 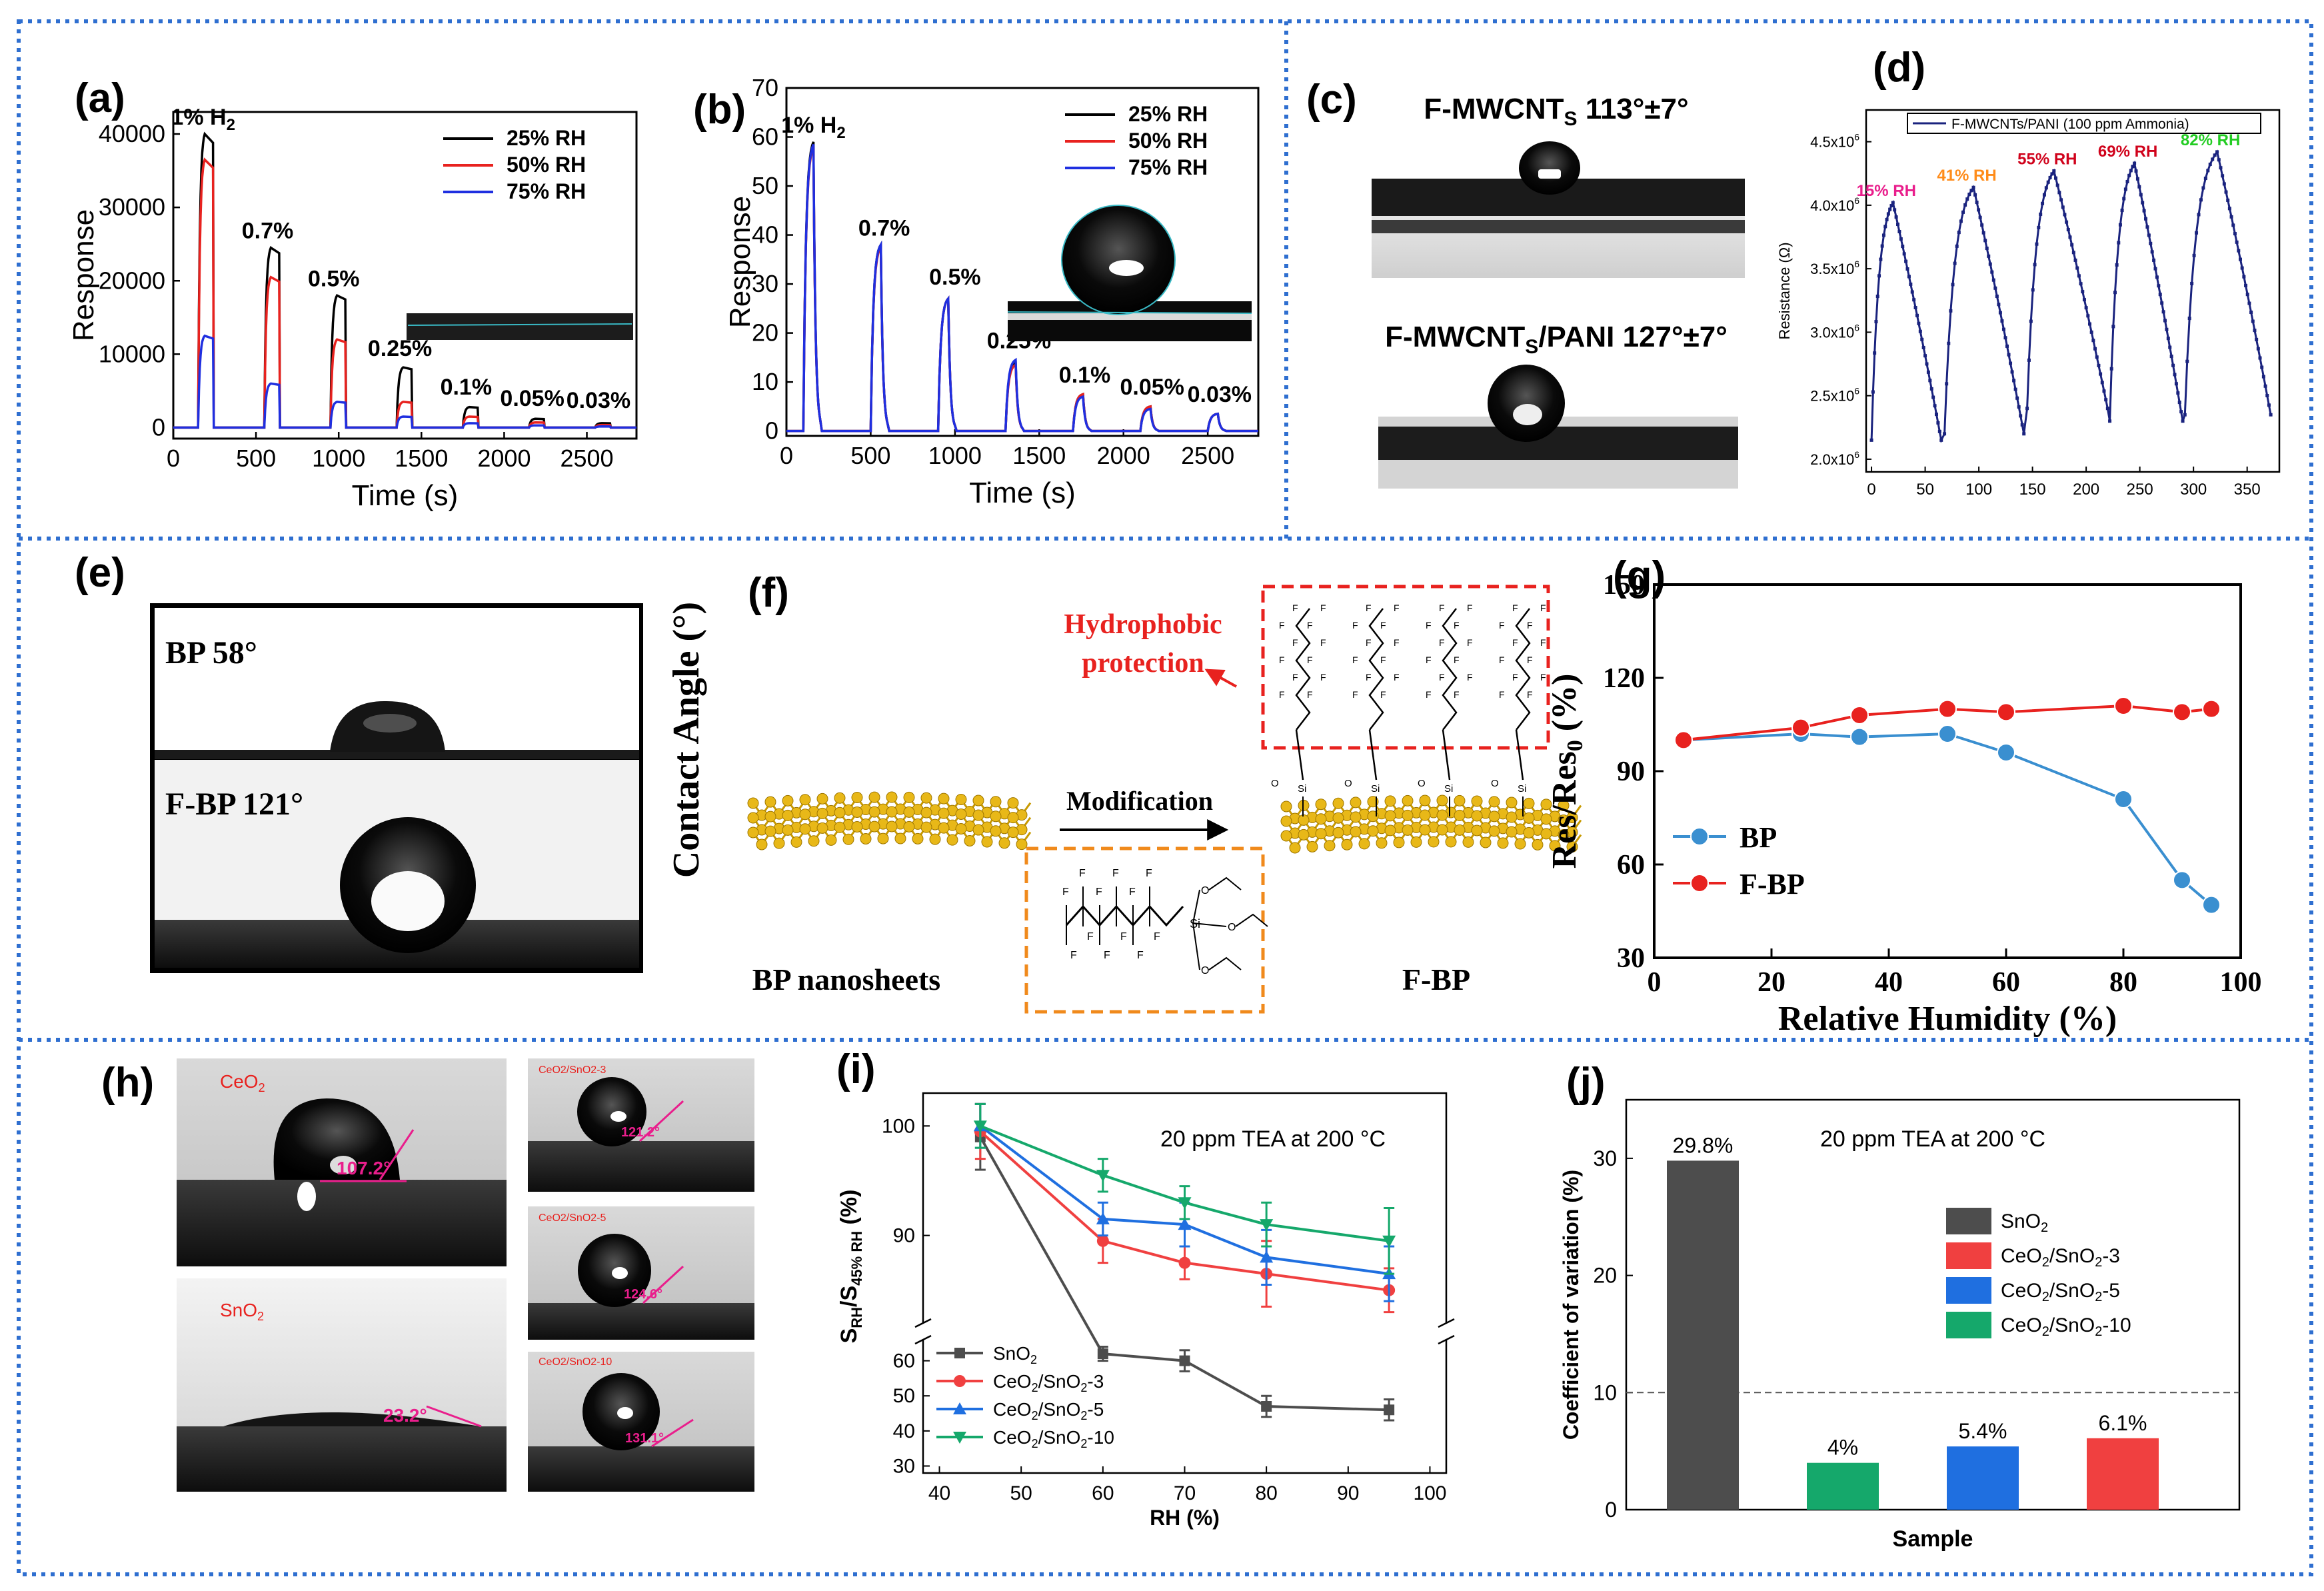 What do you see at coordinates (1933, 1539) in the screenshot?
I see `j-xlabel: Sample` at bounding box center [1933, 1539].